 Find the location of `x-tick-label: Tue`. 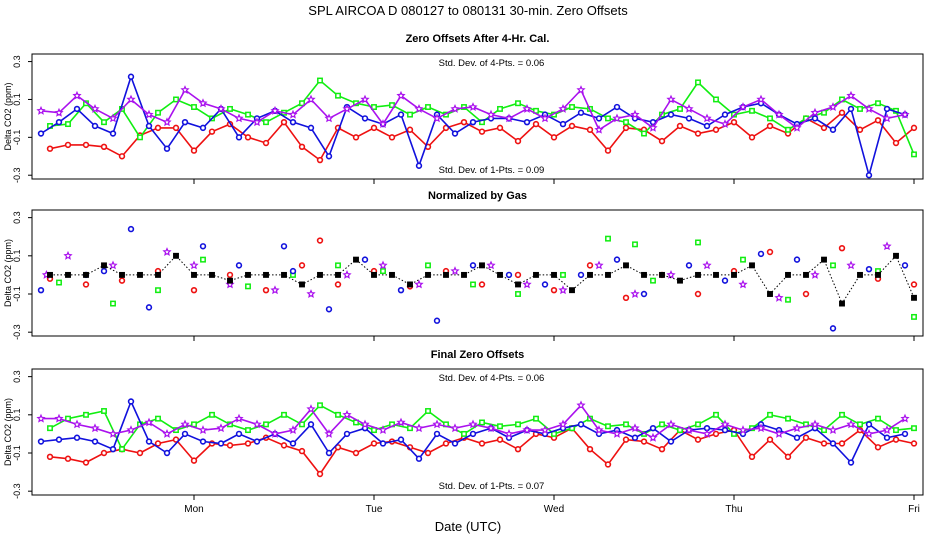

x-tick-label: Tue is located at coordinates (374, 509).